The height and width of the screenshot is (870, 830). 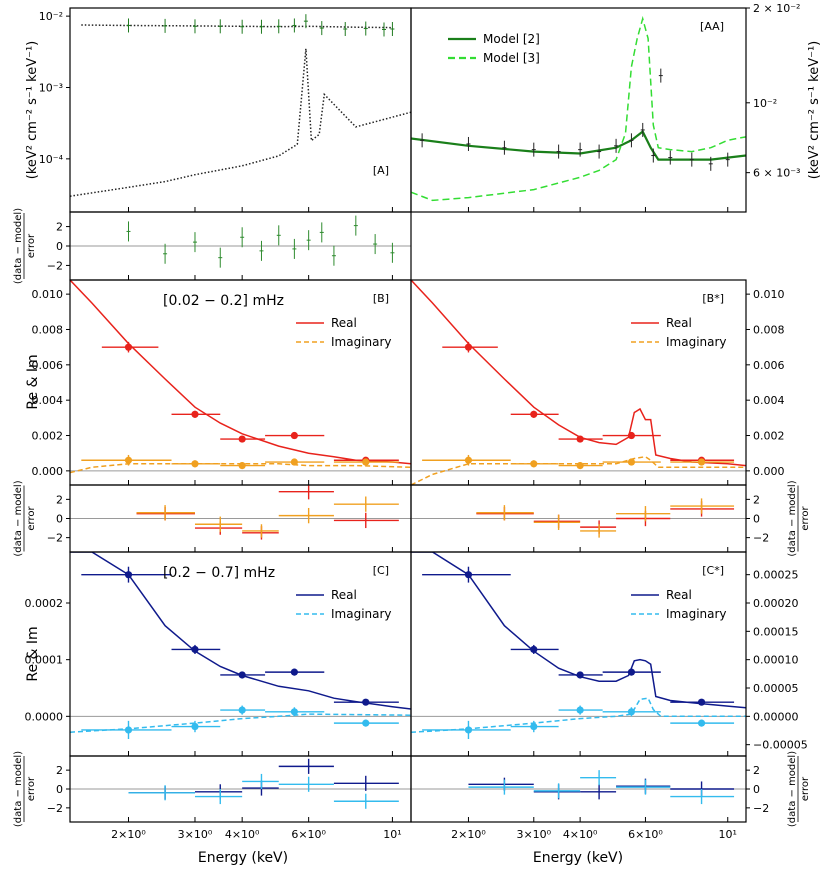 I want to click on series-B-imaginary-data-point, so click(x=196, y=464).